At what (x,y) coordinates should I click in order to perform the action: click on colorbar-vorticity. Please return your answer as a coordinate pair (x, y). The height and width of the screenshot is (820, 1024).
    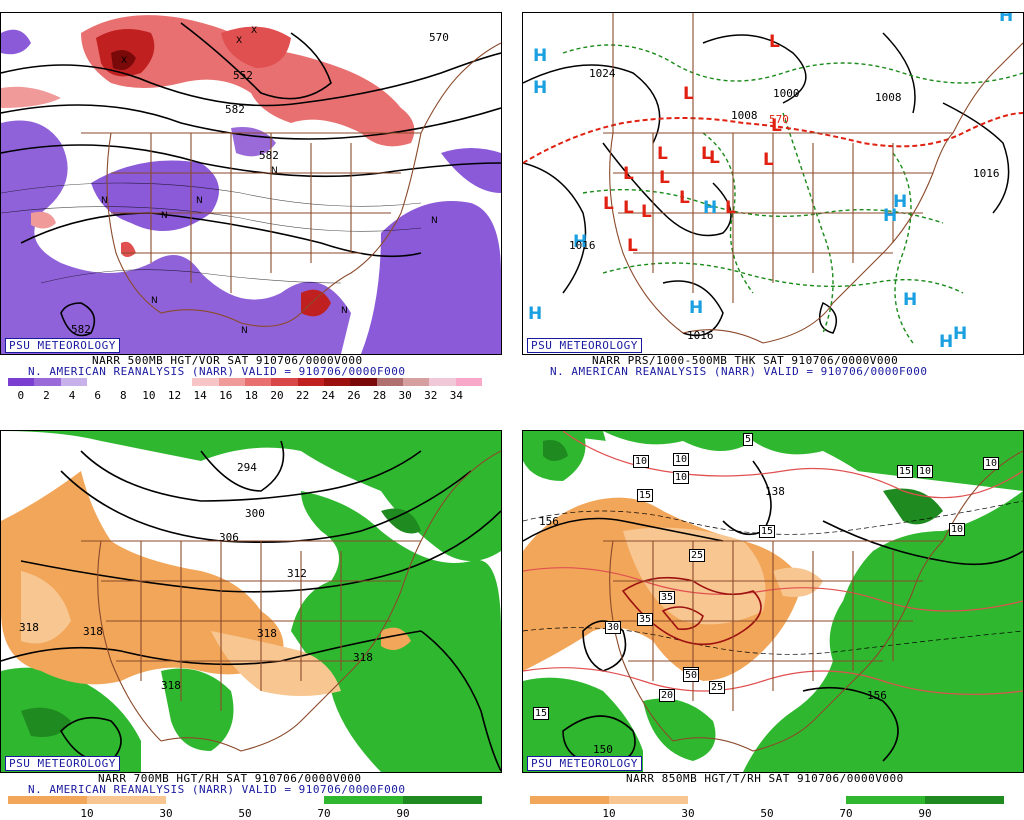
    Looking at the image, I should click on (245, 382).